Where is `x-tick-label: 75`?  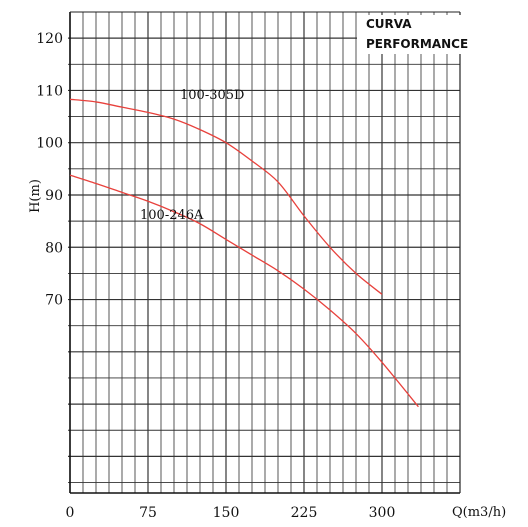 x-tick-label: 75 is located at coordinates (148, 513).